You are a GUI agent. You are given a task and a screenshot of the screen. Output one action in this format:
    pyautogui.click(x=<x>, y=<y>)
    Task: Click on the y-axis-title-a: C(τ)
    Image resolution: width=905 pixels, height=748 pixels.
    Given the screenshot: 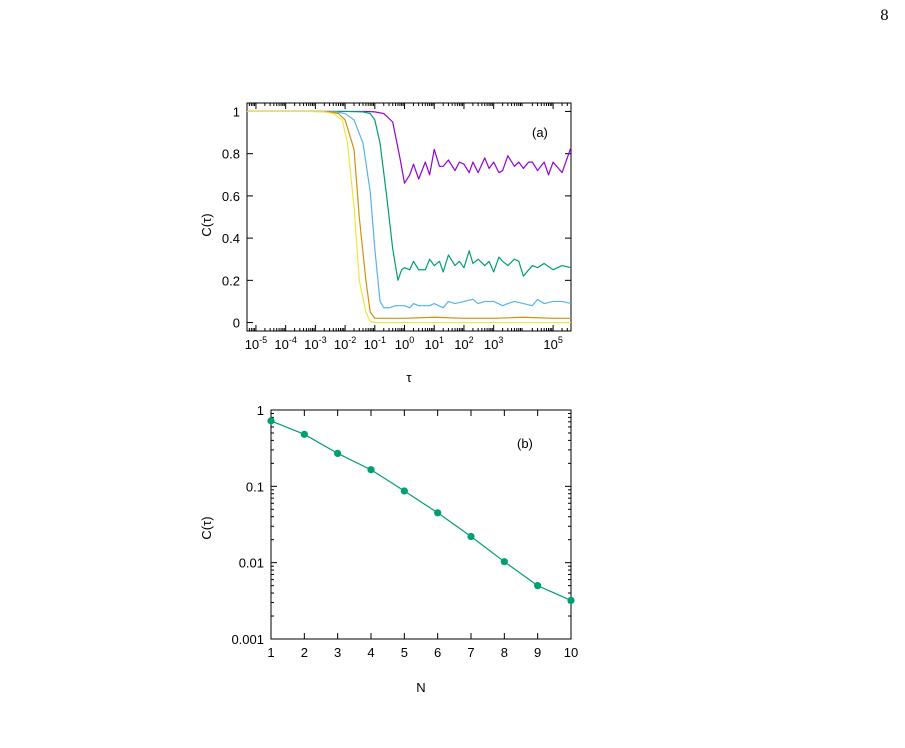 What is the action you would take?
    pyautogui.click(x=206, y=224)
    